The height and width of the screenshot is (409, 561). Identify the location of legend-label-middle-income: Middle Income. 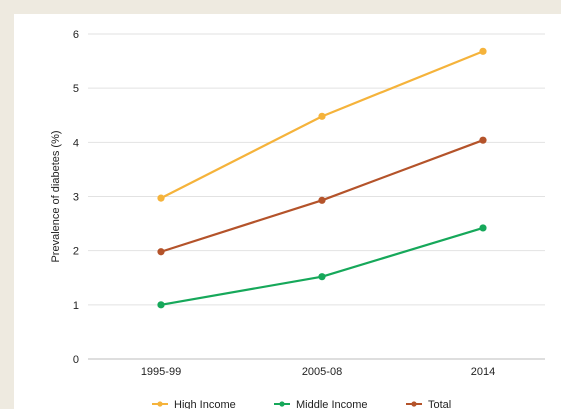
(332, 404).